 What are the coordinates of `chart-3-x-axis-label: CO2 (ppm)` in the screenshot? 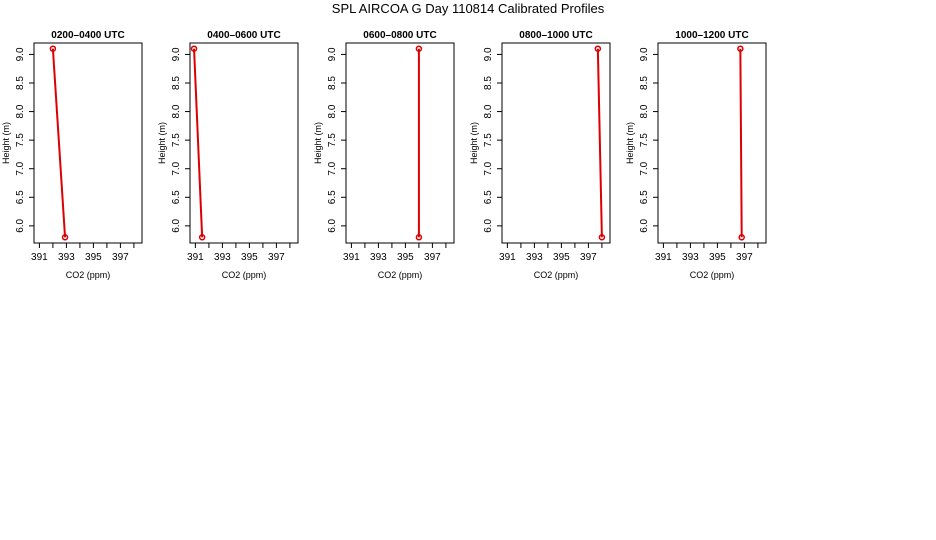 It's located at (400, 275).